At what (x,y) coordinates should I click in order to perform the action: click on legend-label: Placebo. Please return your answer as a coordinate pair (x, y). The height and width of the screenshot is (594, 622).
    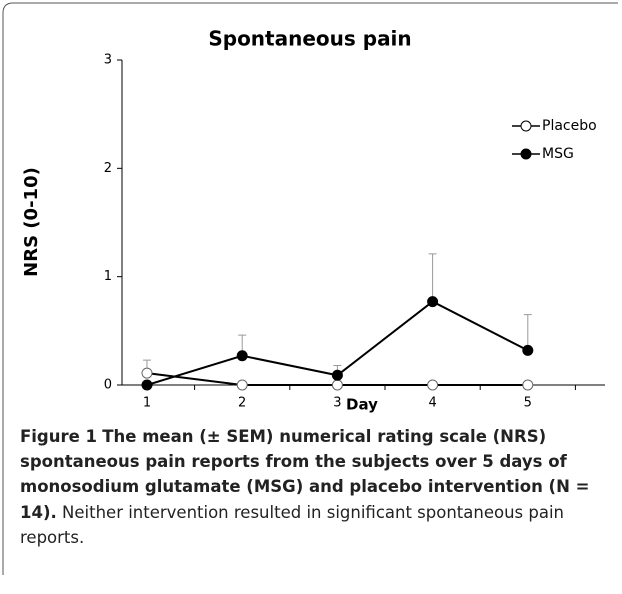
    Looking at the image, I should click on (569, 126).